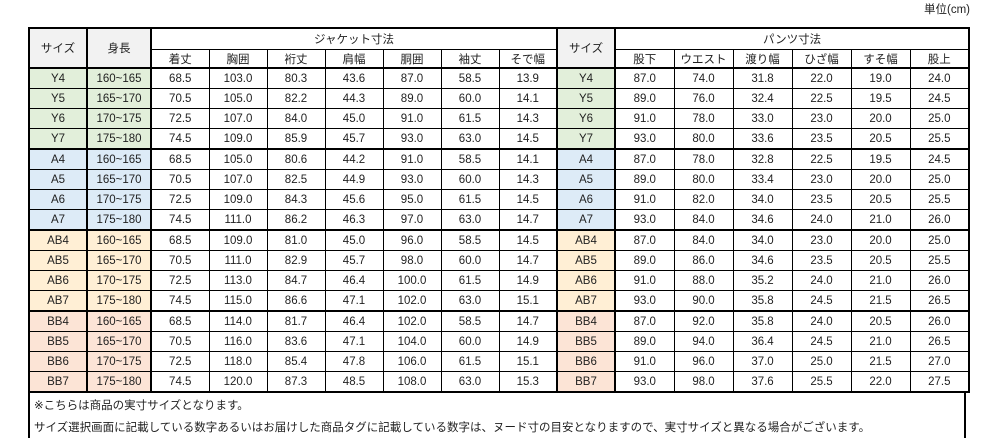 The width and height of the screenshot is (1002, 438). I want to click on pants-value-cell: 88.0, so click(703, 280).